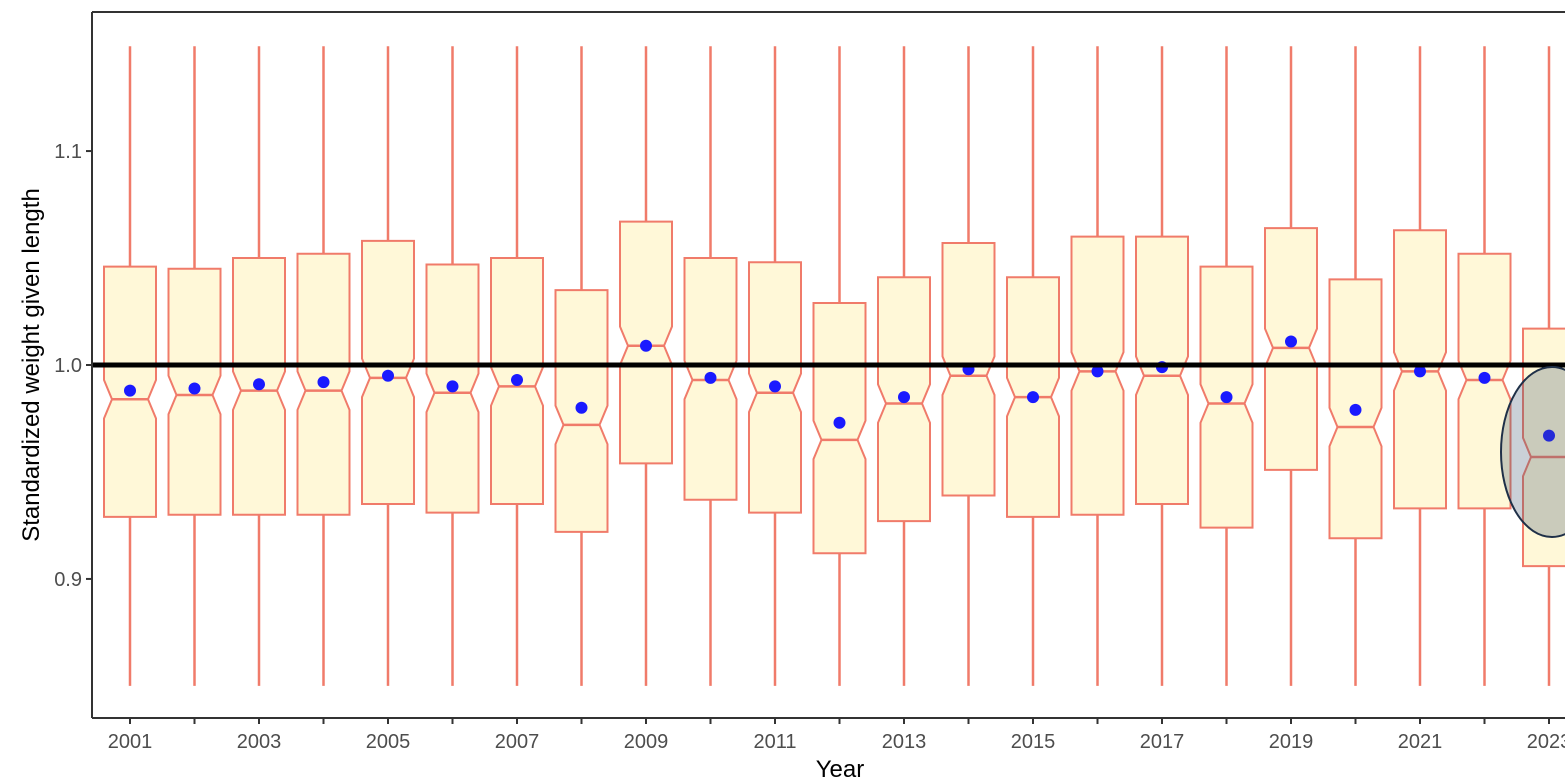 The image size is (1565, 782). What do you see at coordinates (323, 366) in the screenshot?
I see `box-2004` at bounding box center [323, 366].